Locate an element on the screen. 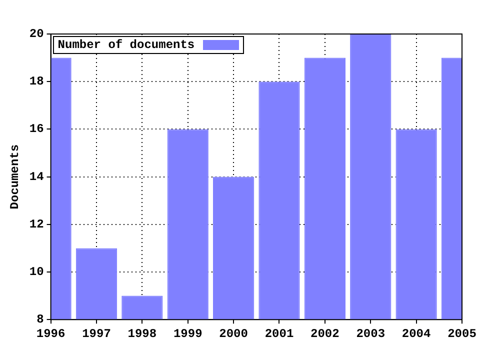 Image resolution: width=480 pixels, height=350 pixels. y-tick-label: 8 is located at coordinates (40, 319).